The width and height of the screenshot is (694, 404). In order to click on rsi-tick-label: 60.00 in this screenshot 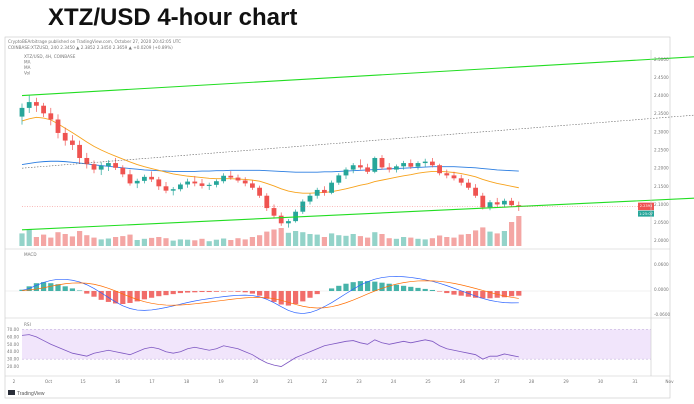, I will do `click(13, 336)`.